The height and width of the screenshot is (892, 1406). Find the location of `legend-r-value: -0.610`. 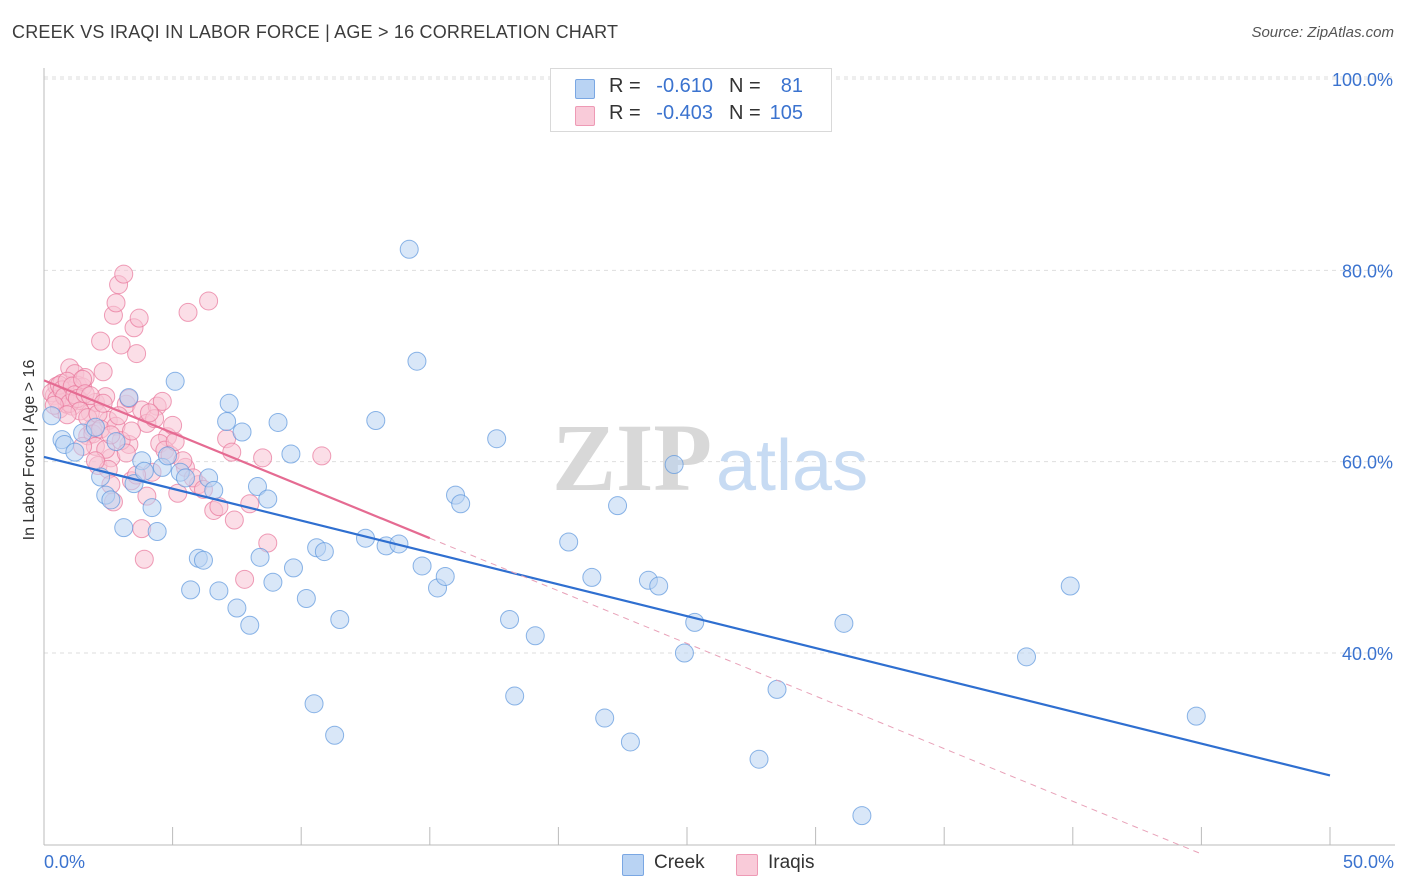

legend-r-value: -0.610 is located at coordinates (684, 86).